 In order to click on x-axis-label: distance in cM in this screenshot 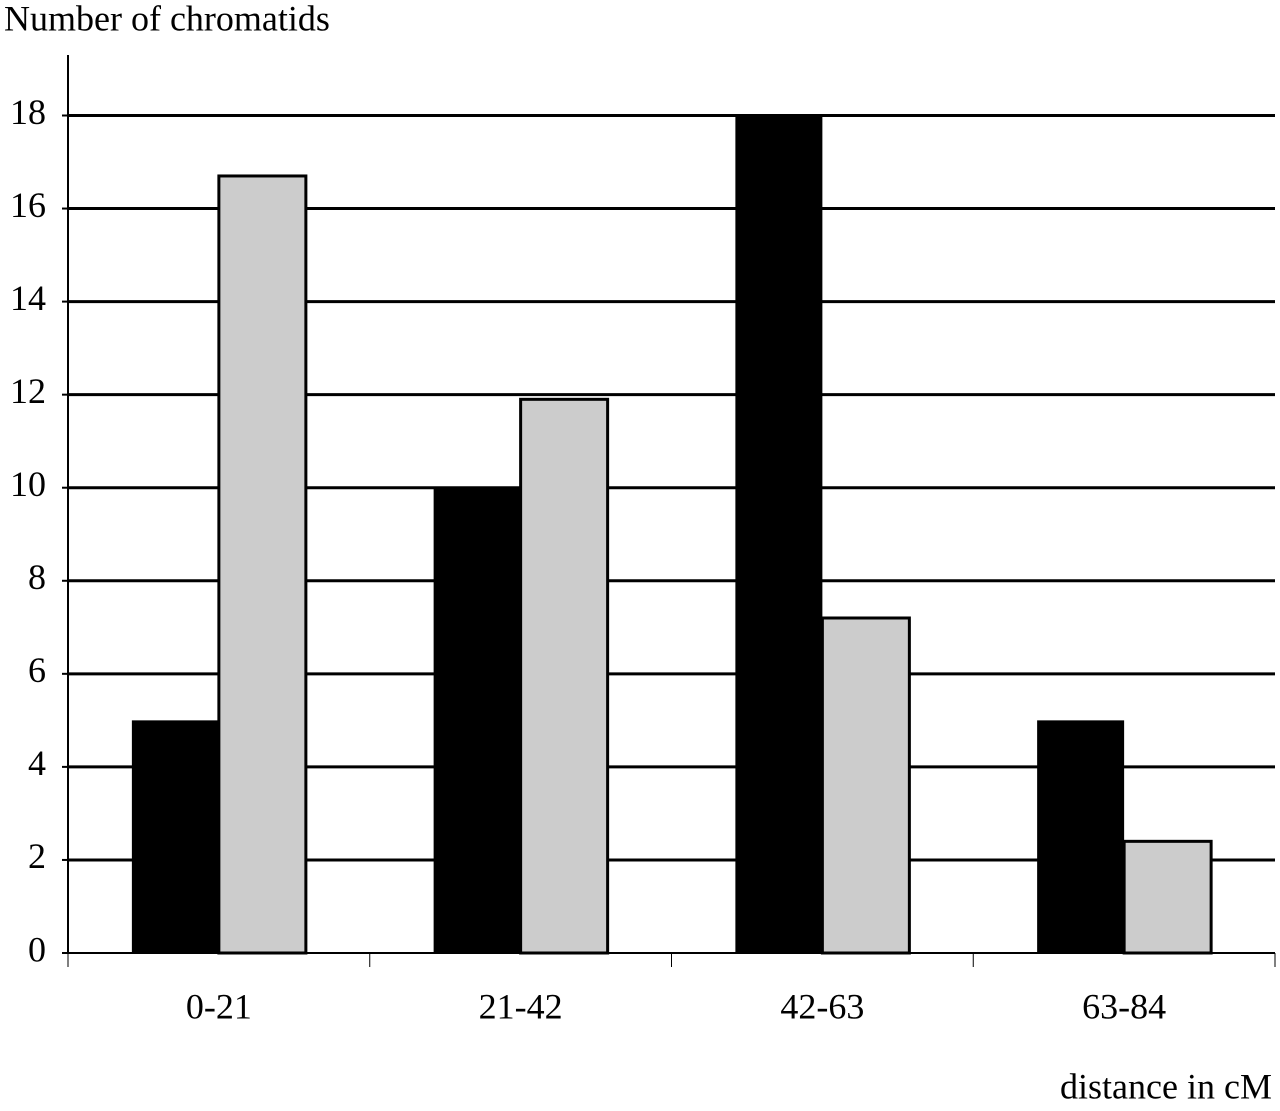, I will do `click(1166, 1086)`.